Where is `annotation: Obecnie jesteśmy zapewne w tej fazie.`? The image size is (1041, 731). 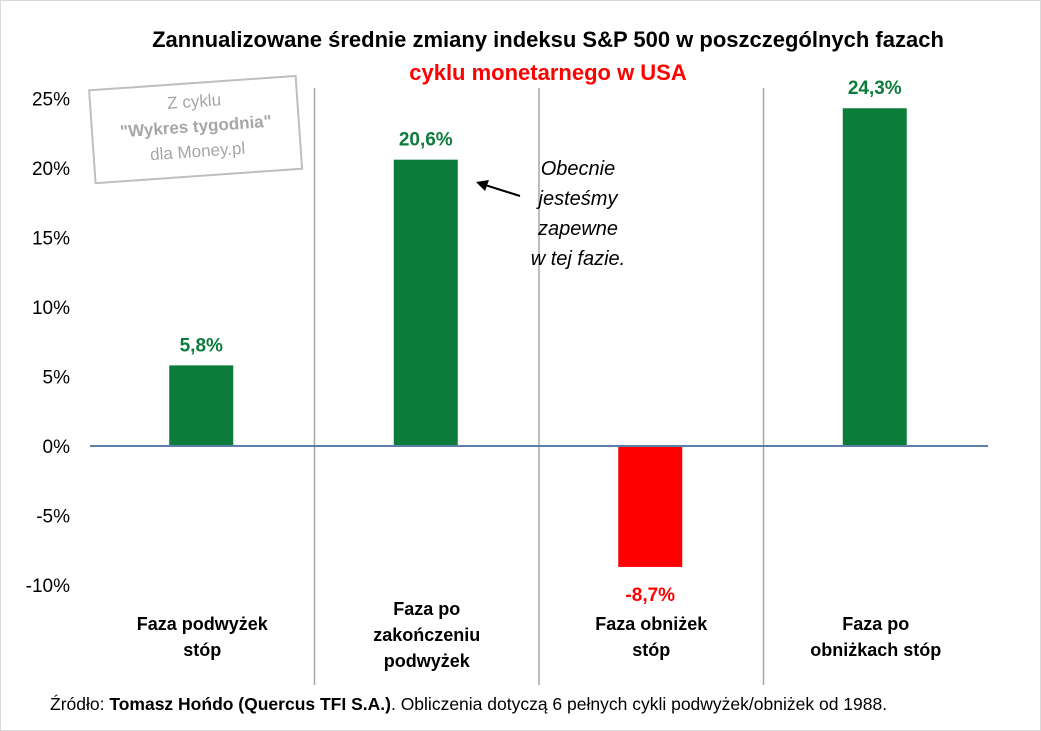 annotation: Obecnie jesteśmy zapewne w tej fazie. is located at coordinates (550, 214).